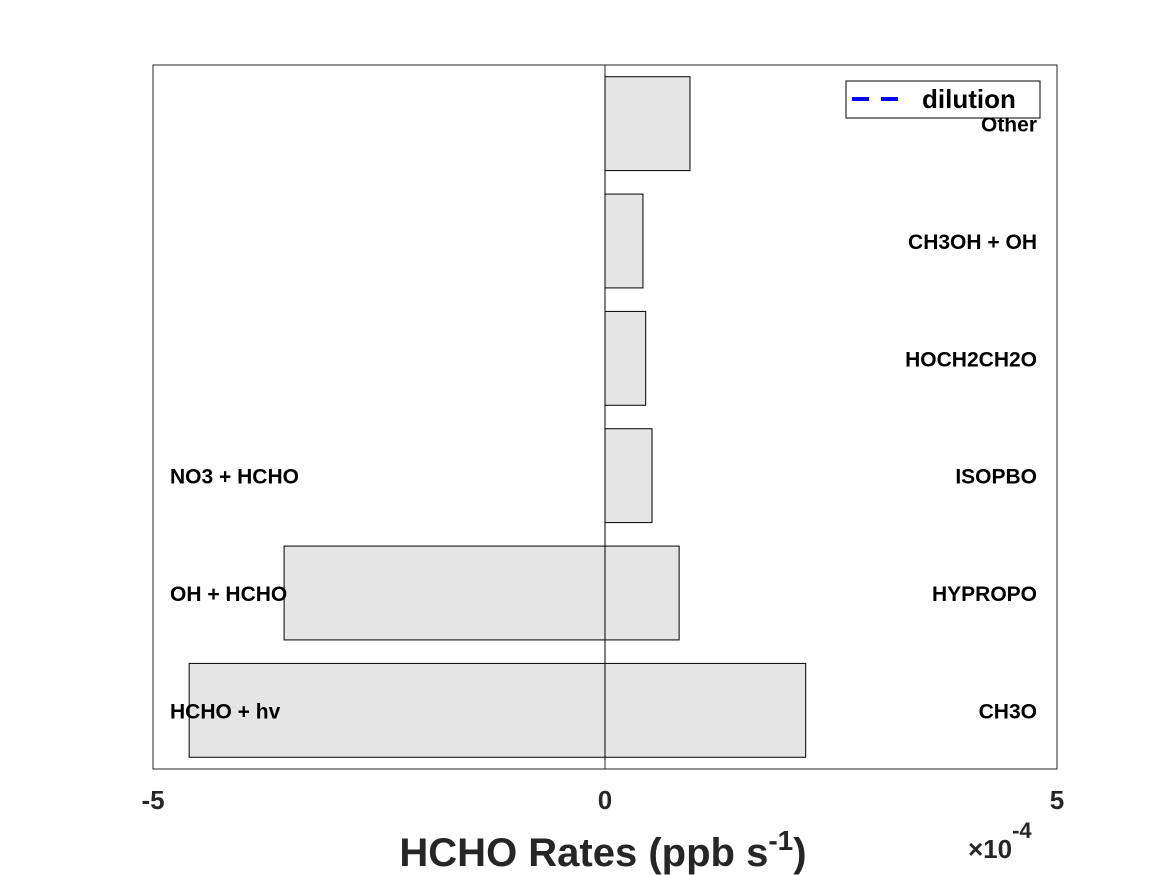 Image resolution: width=1167 pixels, height=875 pixels. What do you see at coordinates (228, 594) in the screenshot?
I see `bar-label-loss-1: OH + HCHO` at bounding box center [228, 594].